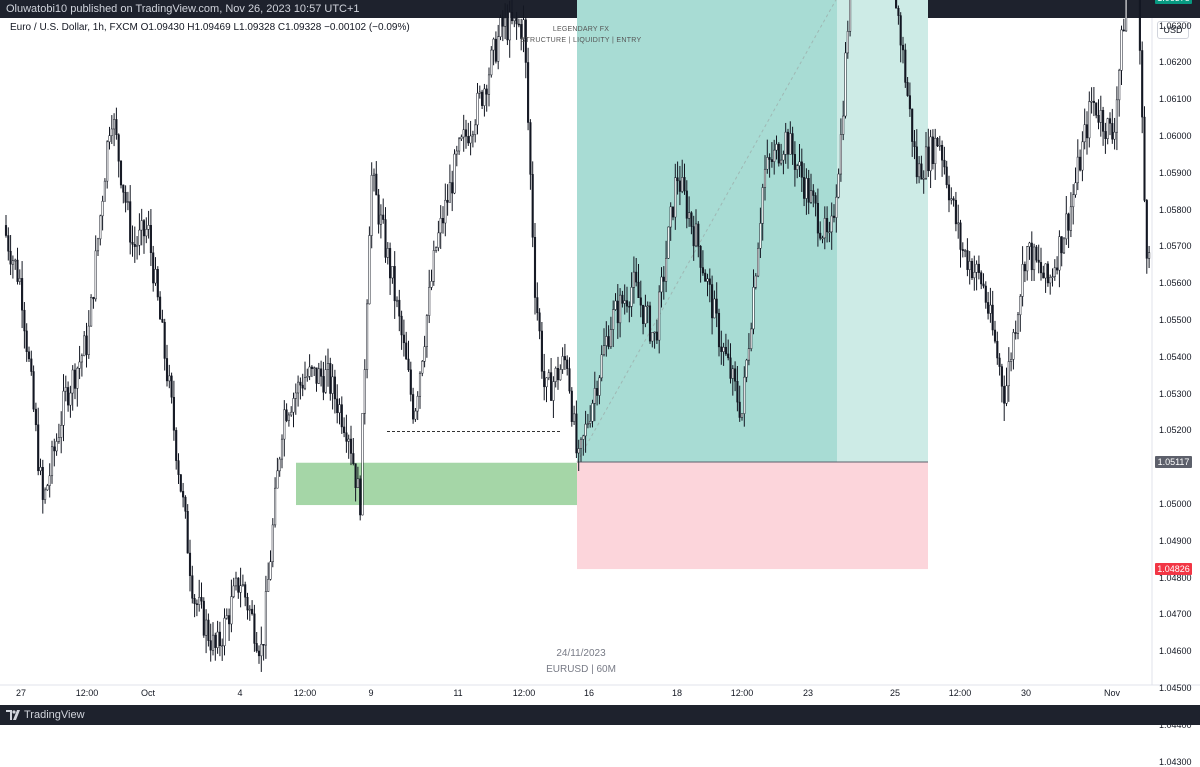 Image resolution: width=1200 pixels, height=767 pixels. Describe the element at coordinates (371, 693) in the screenshot. I see `time-tick: 9` at that location.